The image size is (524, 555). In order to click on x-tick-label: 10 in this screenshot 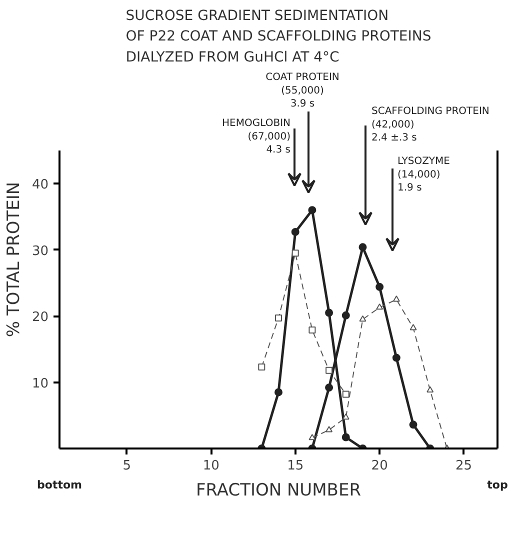, I will do `click(211, 466)`.